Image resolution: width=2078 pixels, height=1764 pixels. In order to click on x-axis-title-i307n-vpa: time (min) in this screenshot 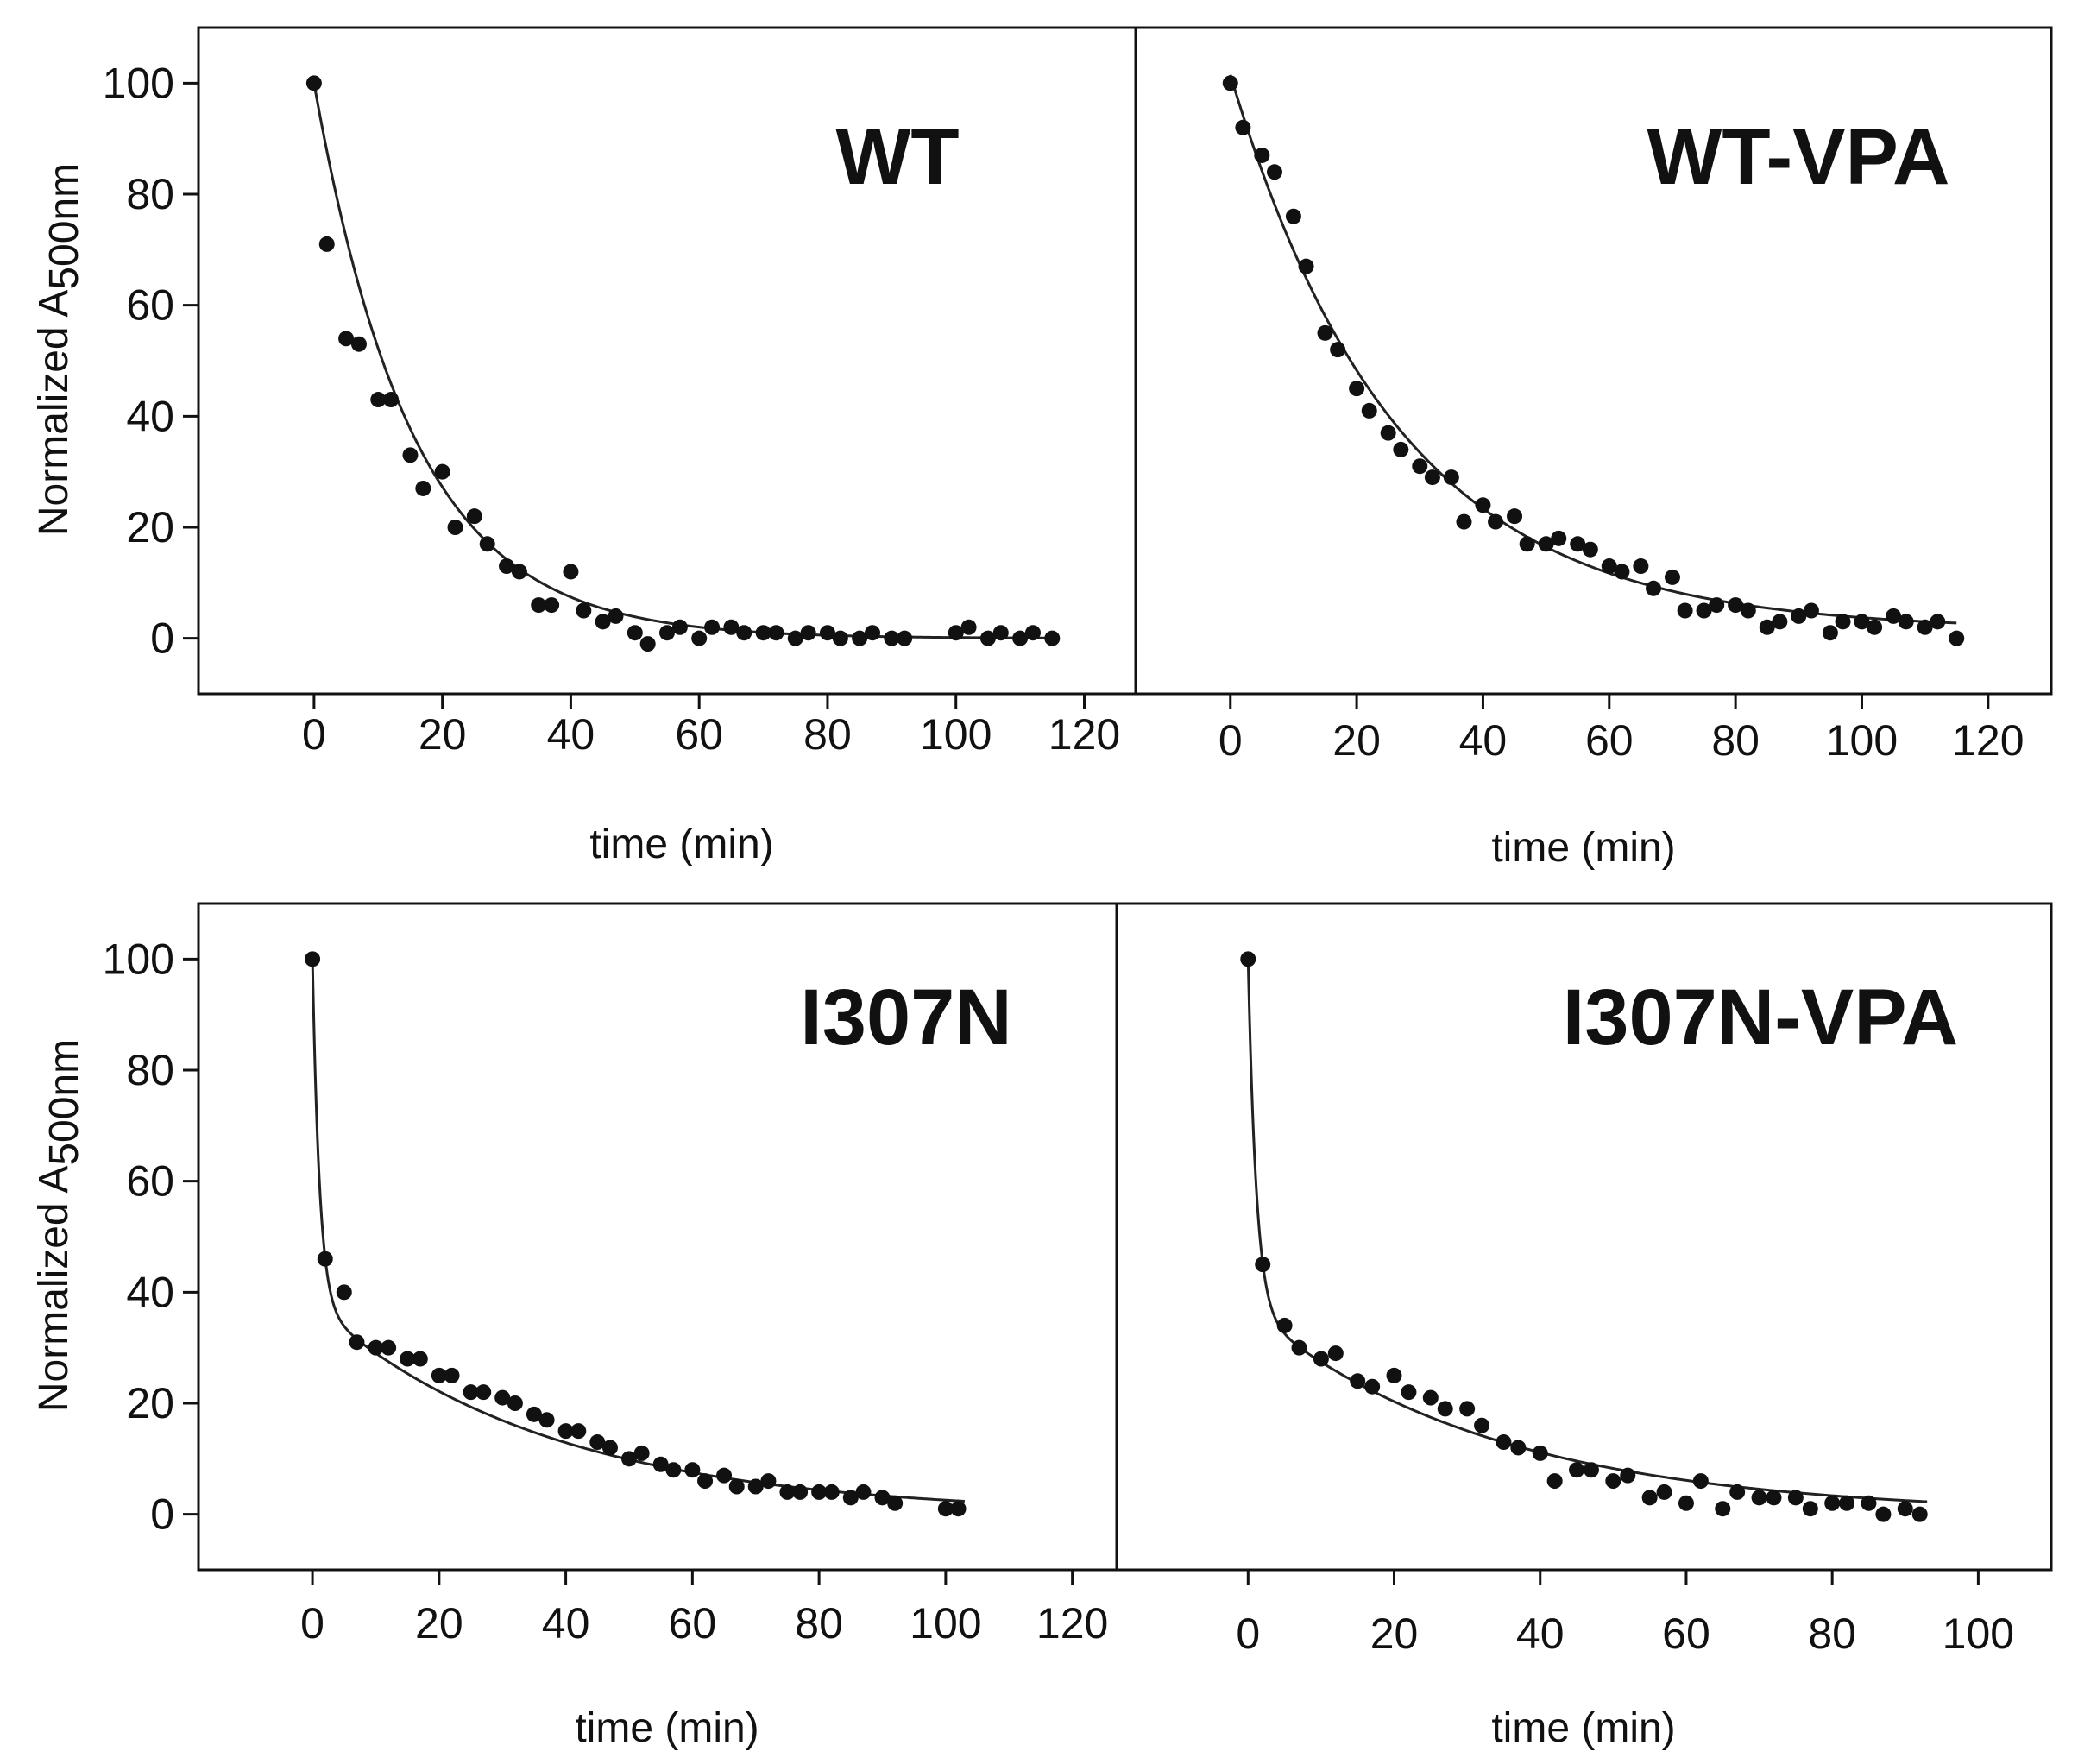, I will do `click(1583, 1728)`.